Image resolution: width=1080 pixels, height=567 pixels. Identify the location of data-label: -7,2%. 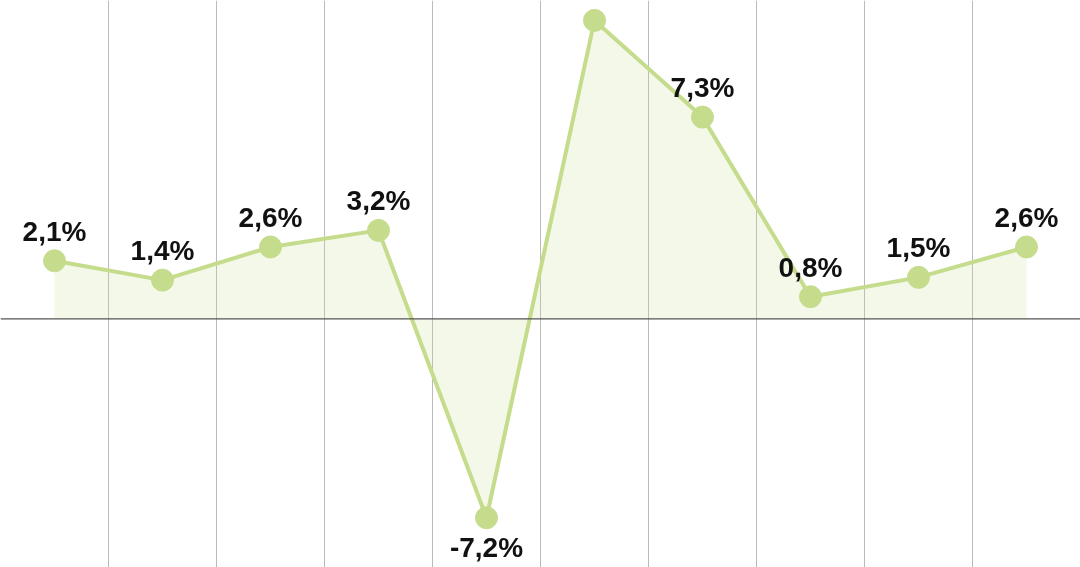
(486, 547).